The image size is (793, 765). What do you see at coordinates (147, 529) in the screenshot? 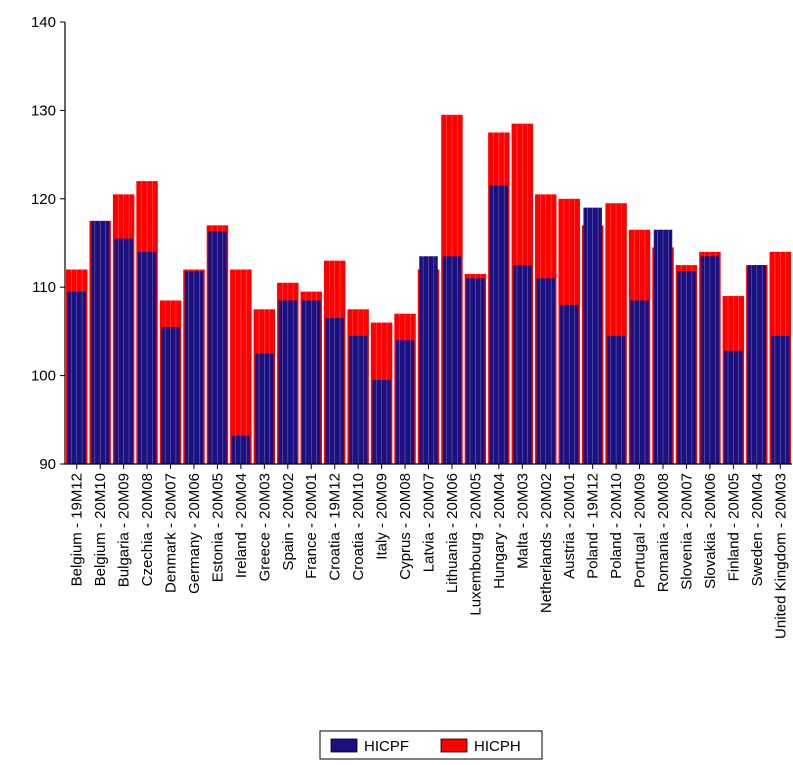
I see `x-category-label: Czechia - 20M08` at bounding box center [147, 529].